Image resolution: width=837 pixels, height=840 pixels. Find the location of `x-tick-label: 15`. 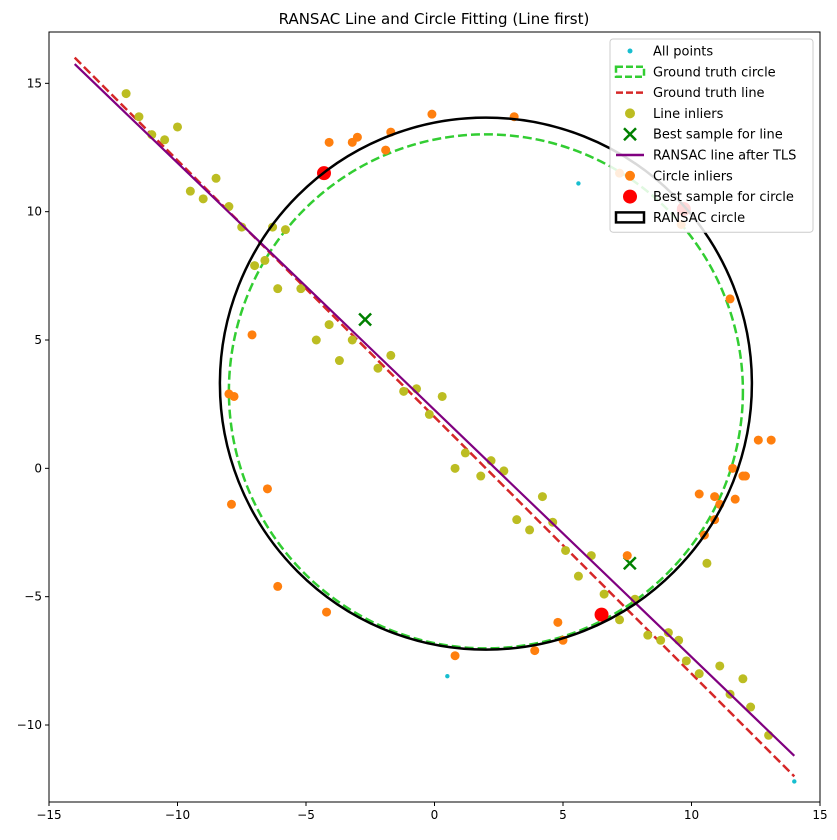

x-tick-label: 15 is located at coordinates (819, 815).